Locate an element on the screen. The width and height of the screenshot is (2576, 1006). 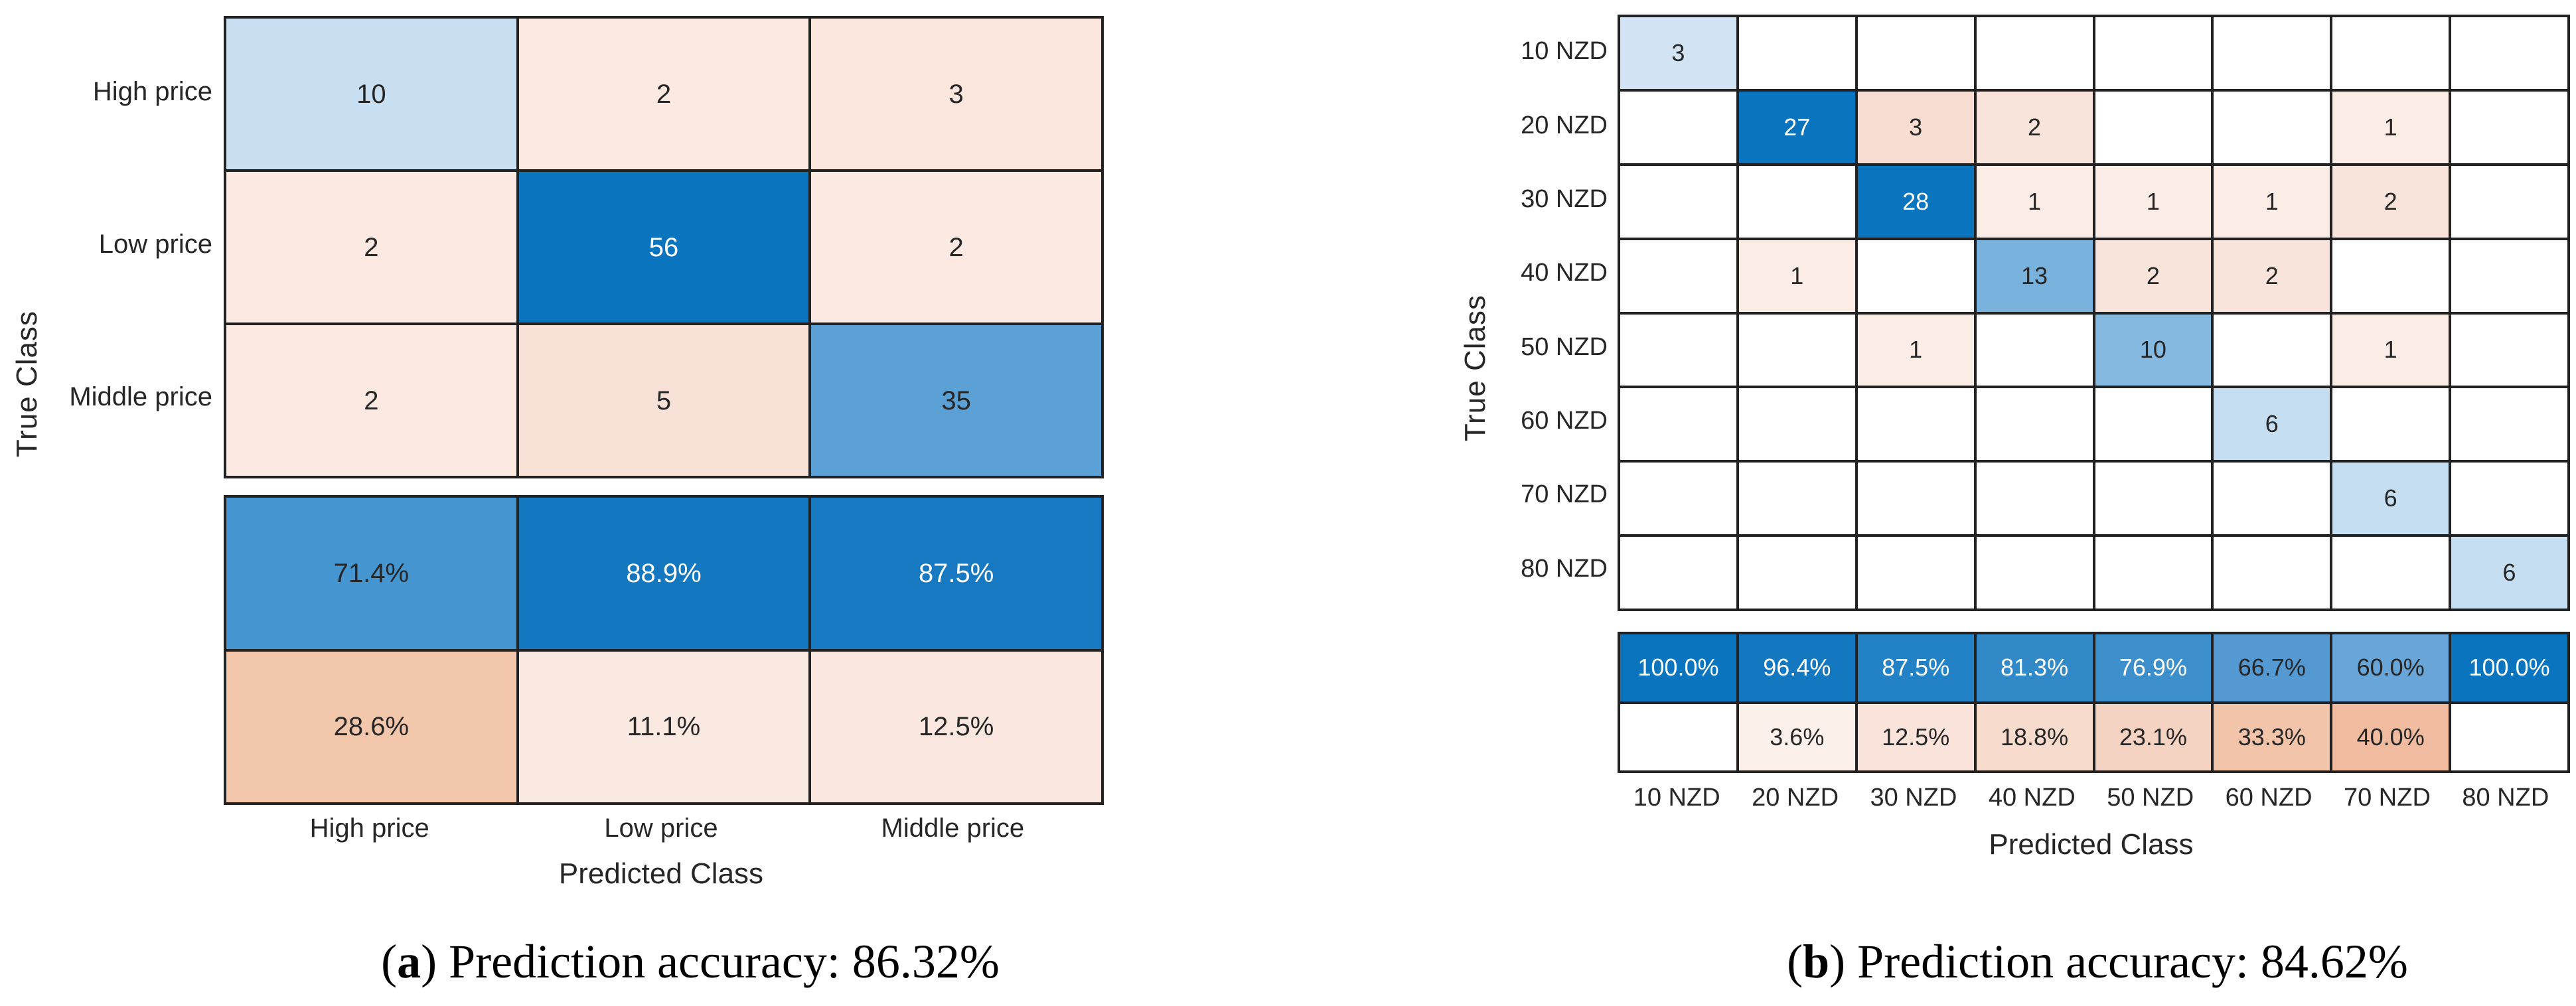
matrix-cell: 11.1% is located at coordinates (664, 726).